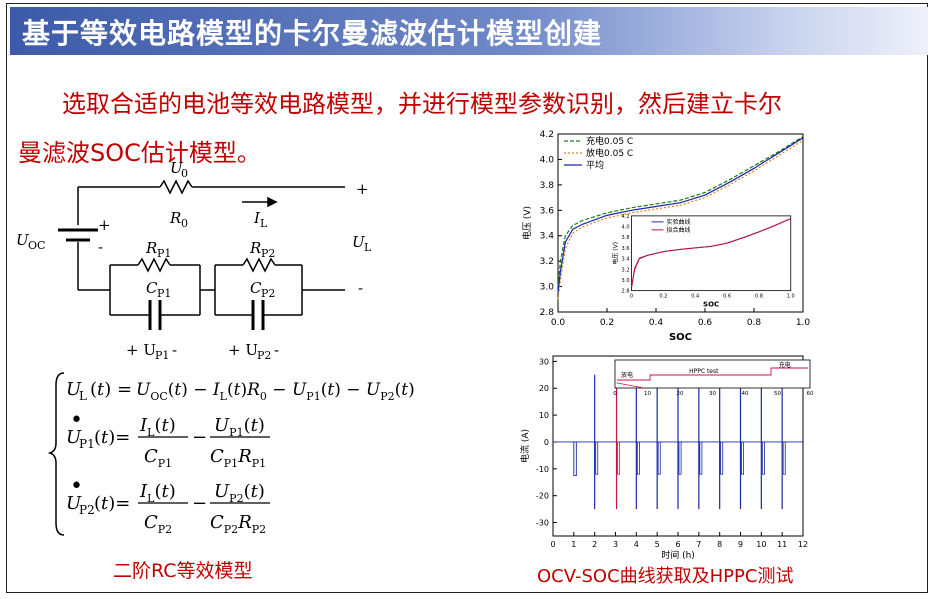 This screenshot has height=599, width=936. Describe the element at coordinates (657, 544) in the screenshot. I see `x-tick-label: 5` at that location.